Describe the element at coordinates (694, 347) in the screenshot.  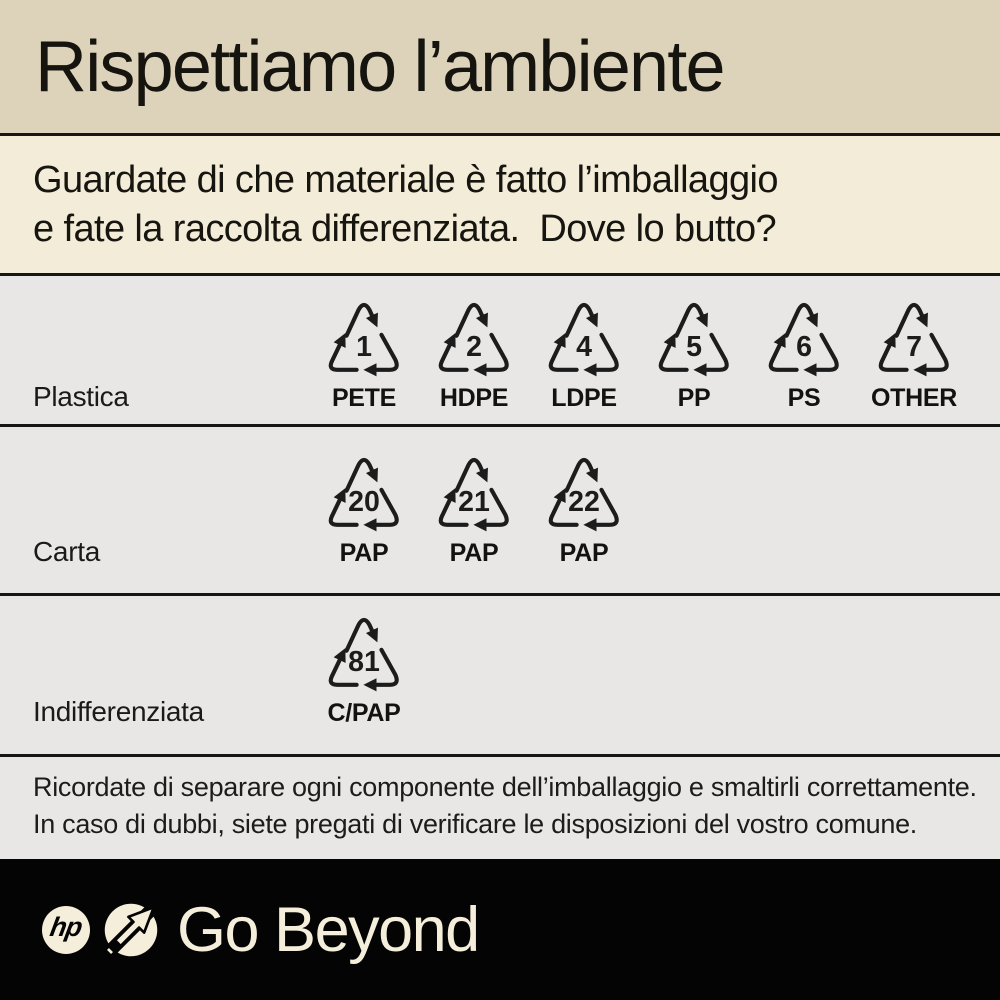
I see `symbol-number: 5` at that location.